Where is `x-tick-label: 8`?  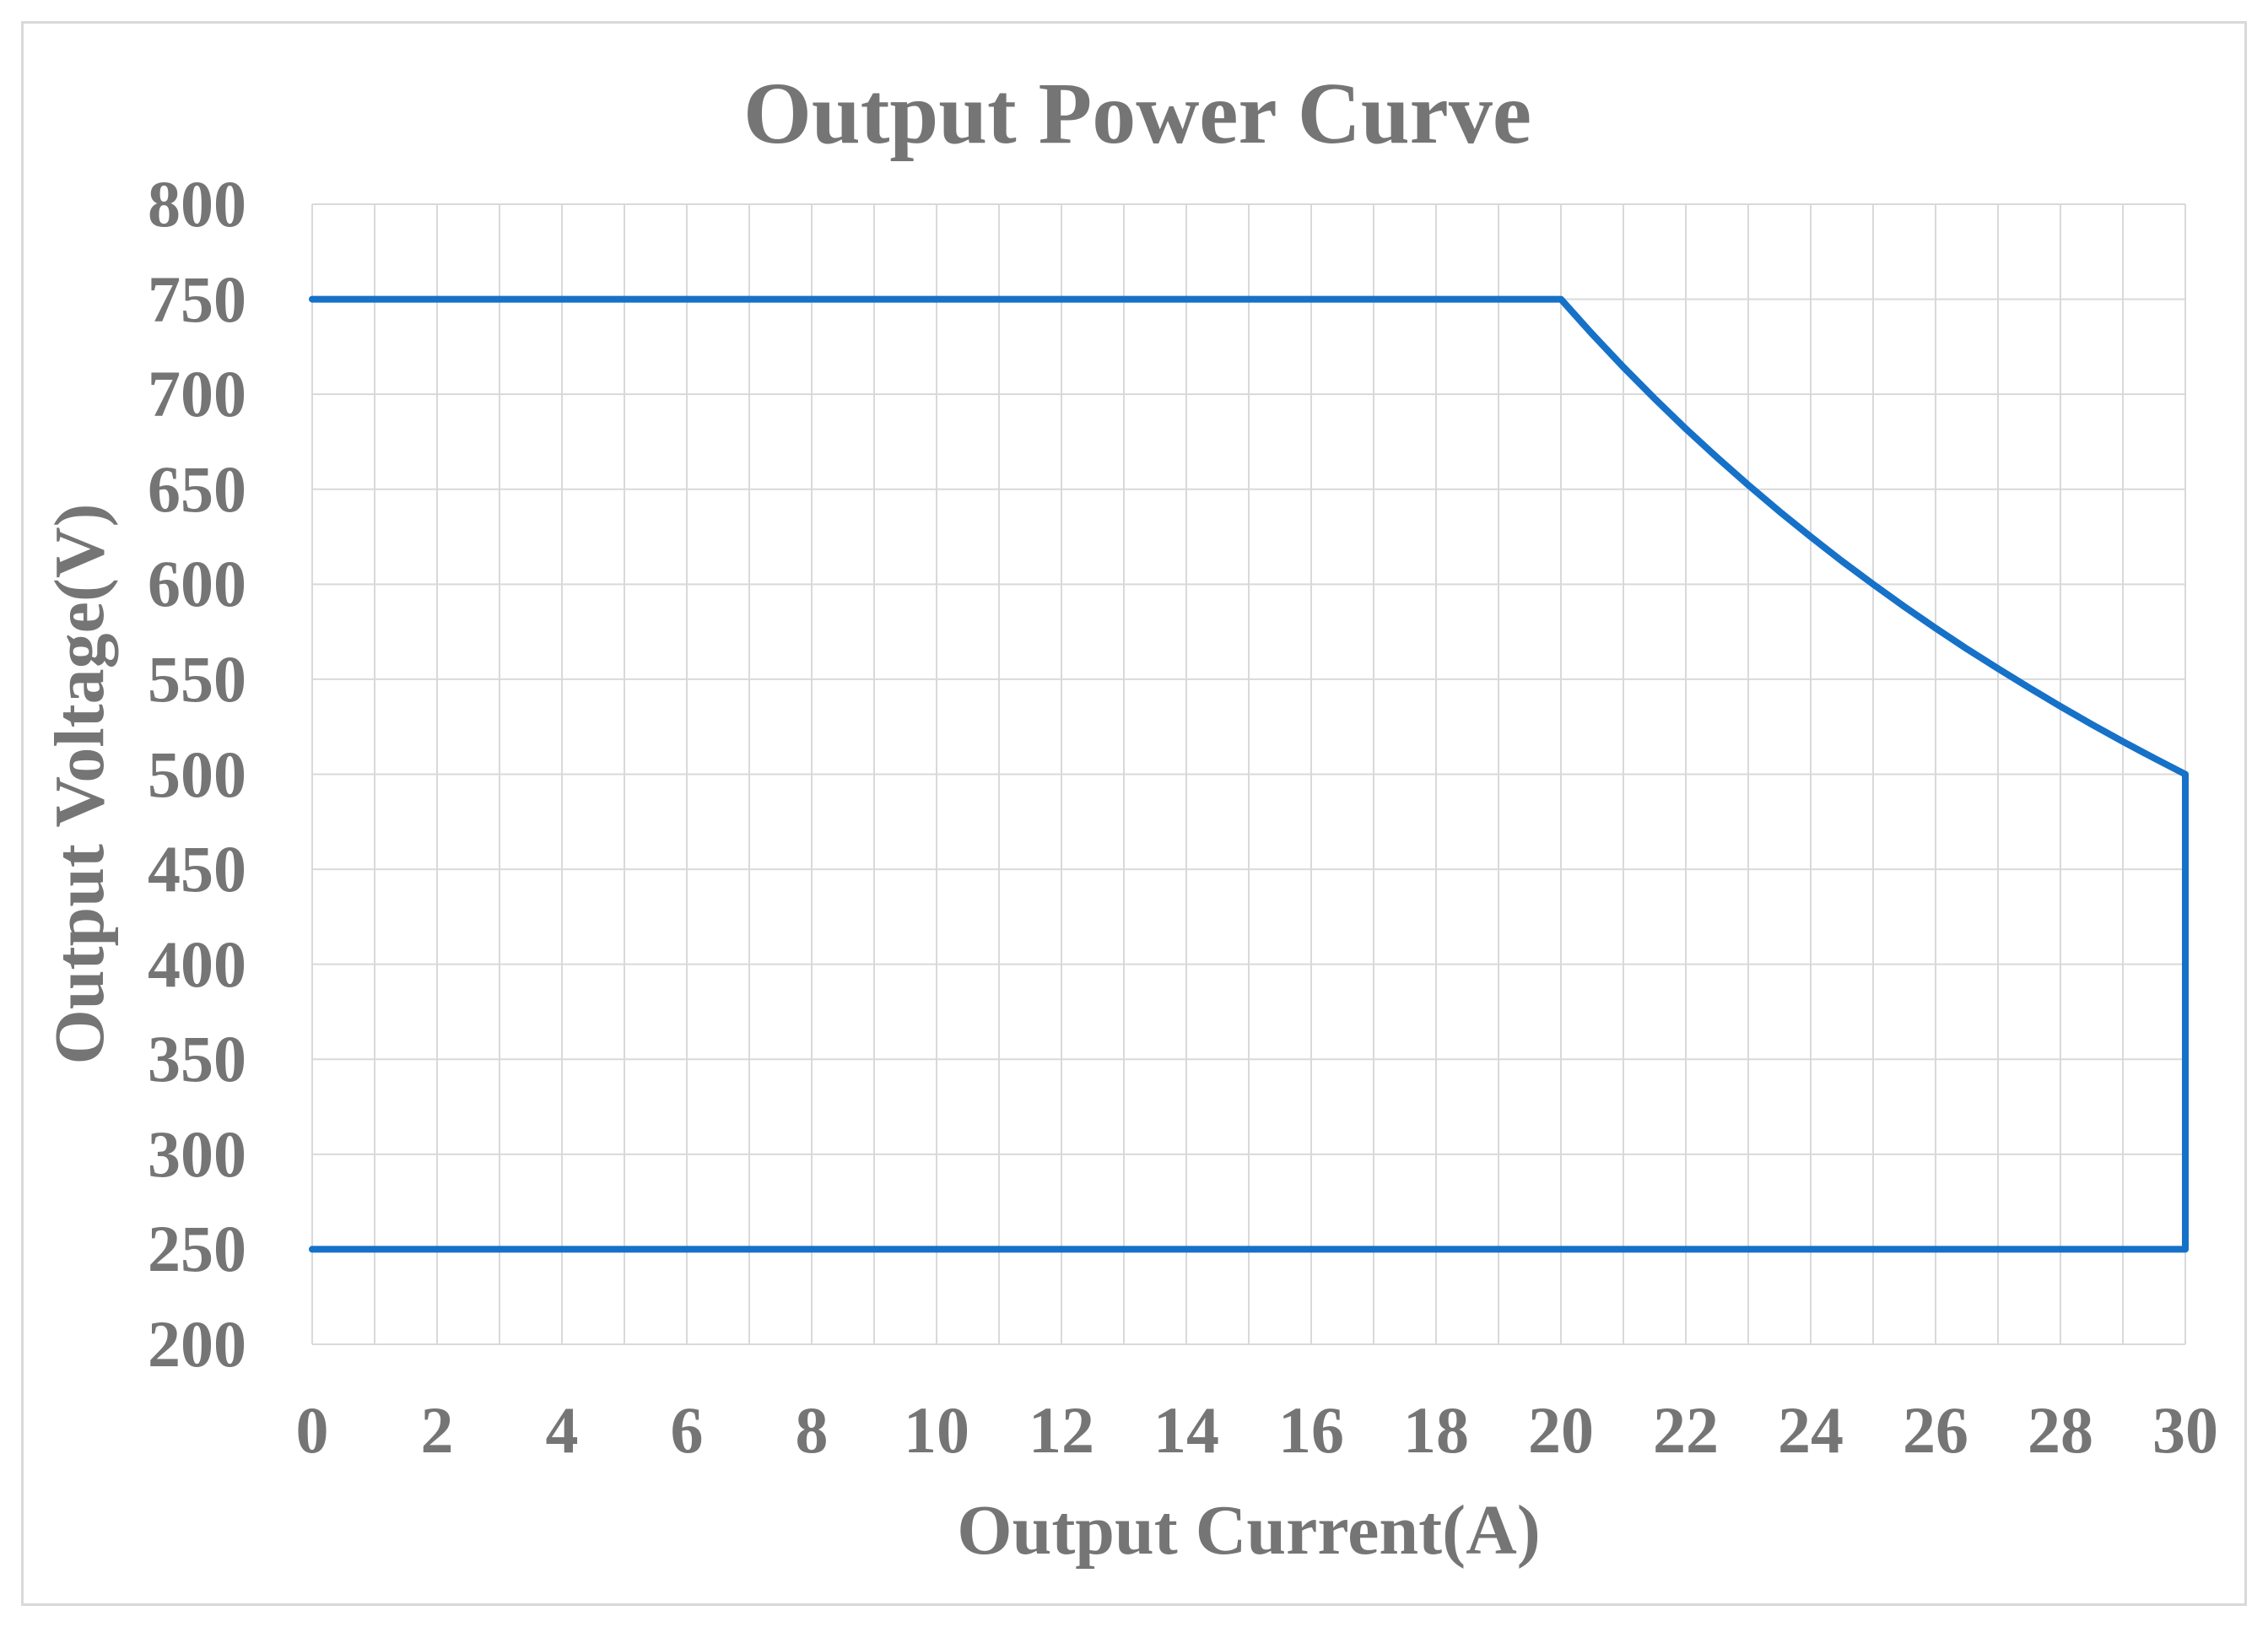 x-tick-label: 8 is located at coordinates (812, 1430).